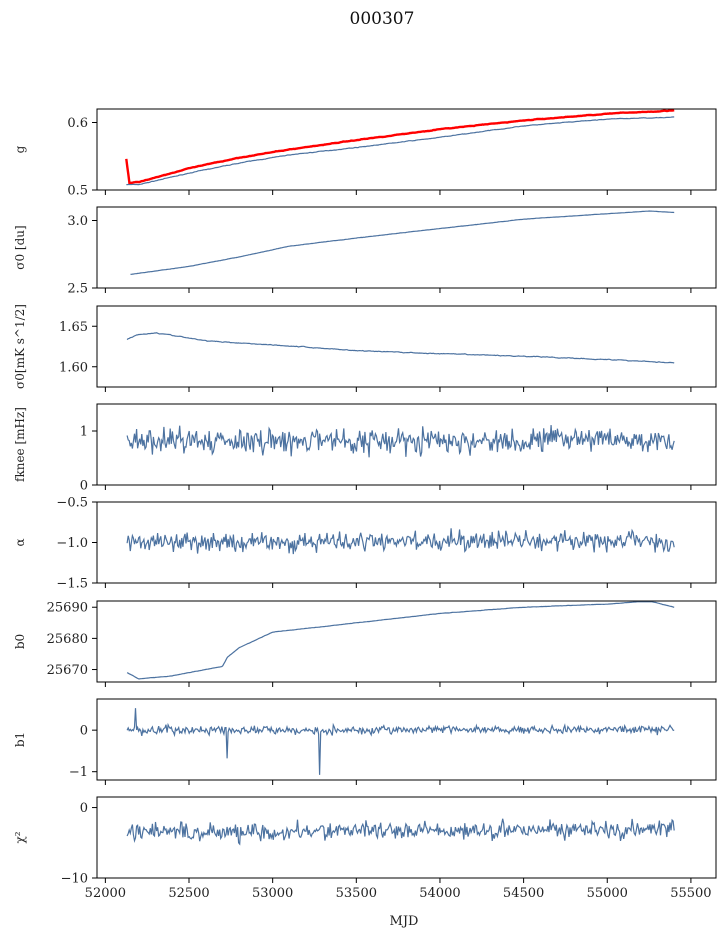 This screenshot has width=725, height=936. What do you see at coordinates (77, 123) in the screenshot?
I see `y-tick-label: 0.6` at bounding box center [77, 123].